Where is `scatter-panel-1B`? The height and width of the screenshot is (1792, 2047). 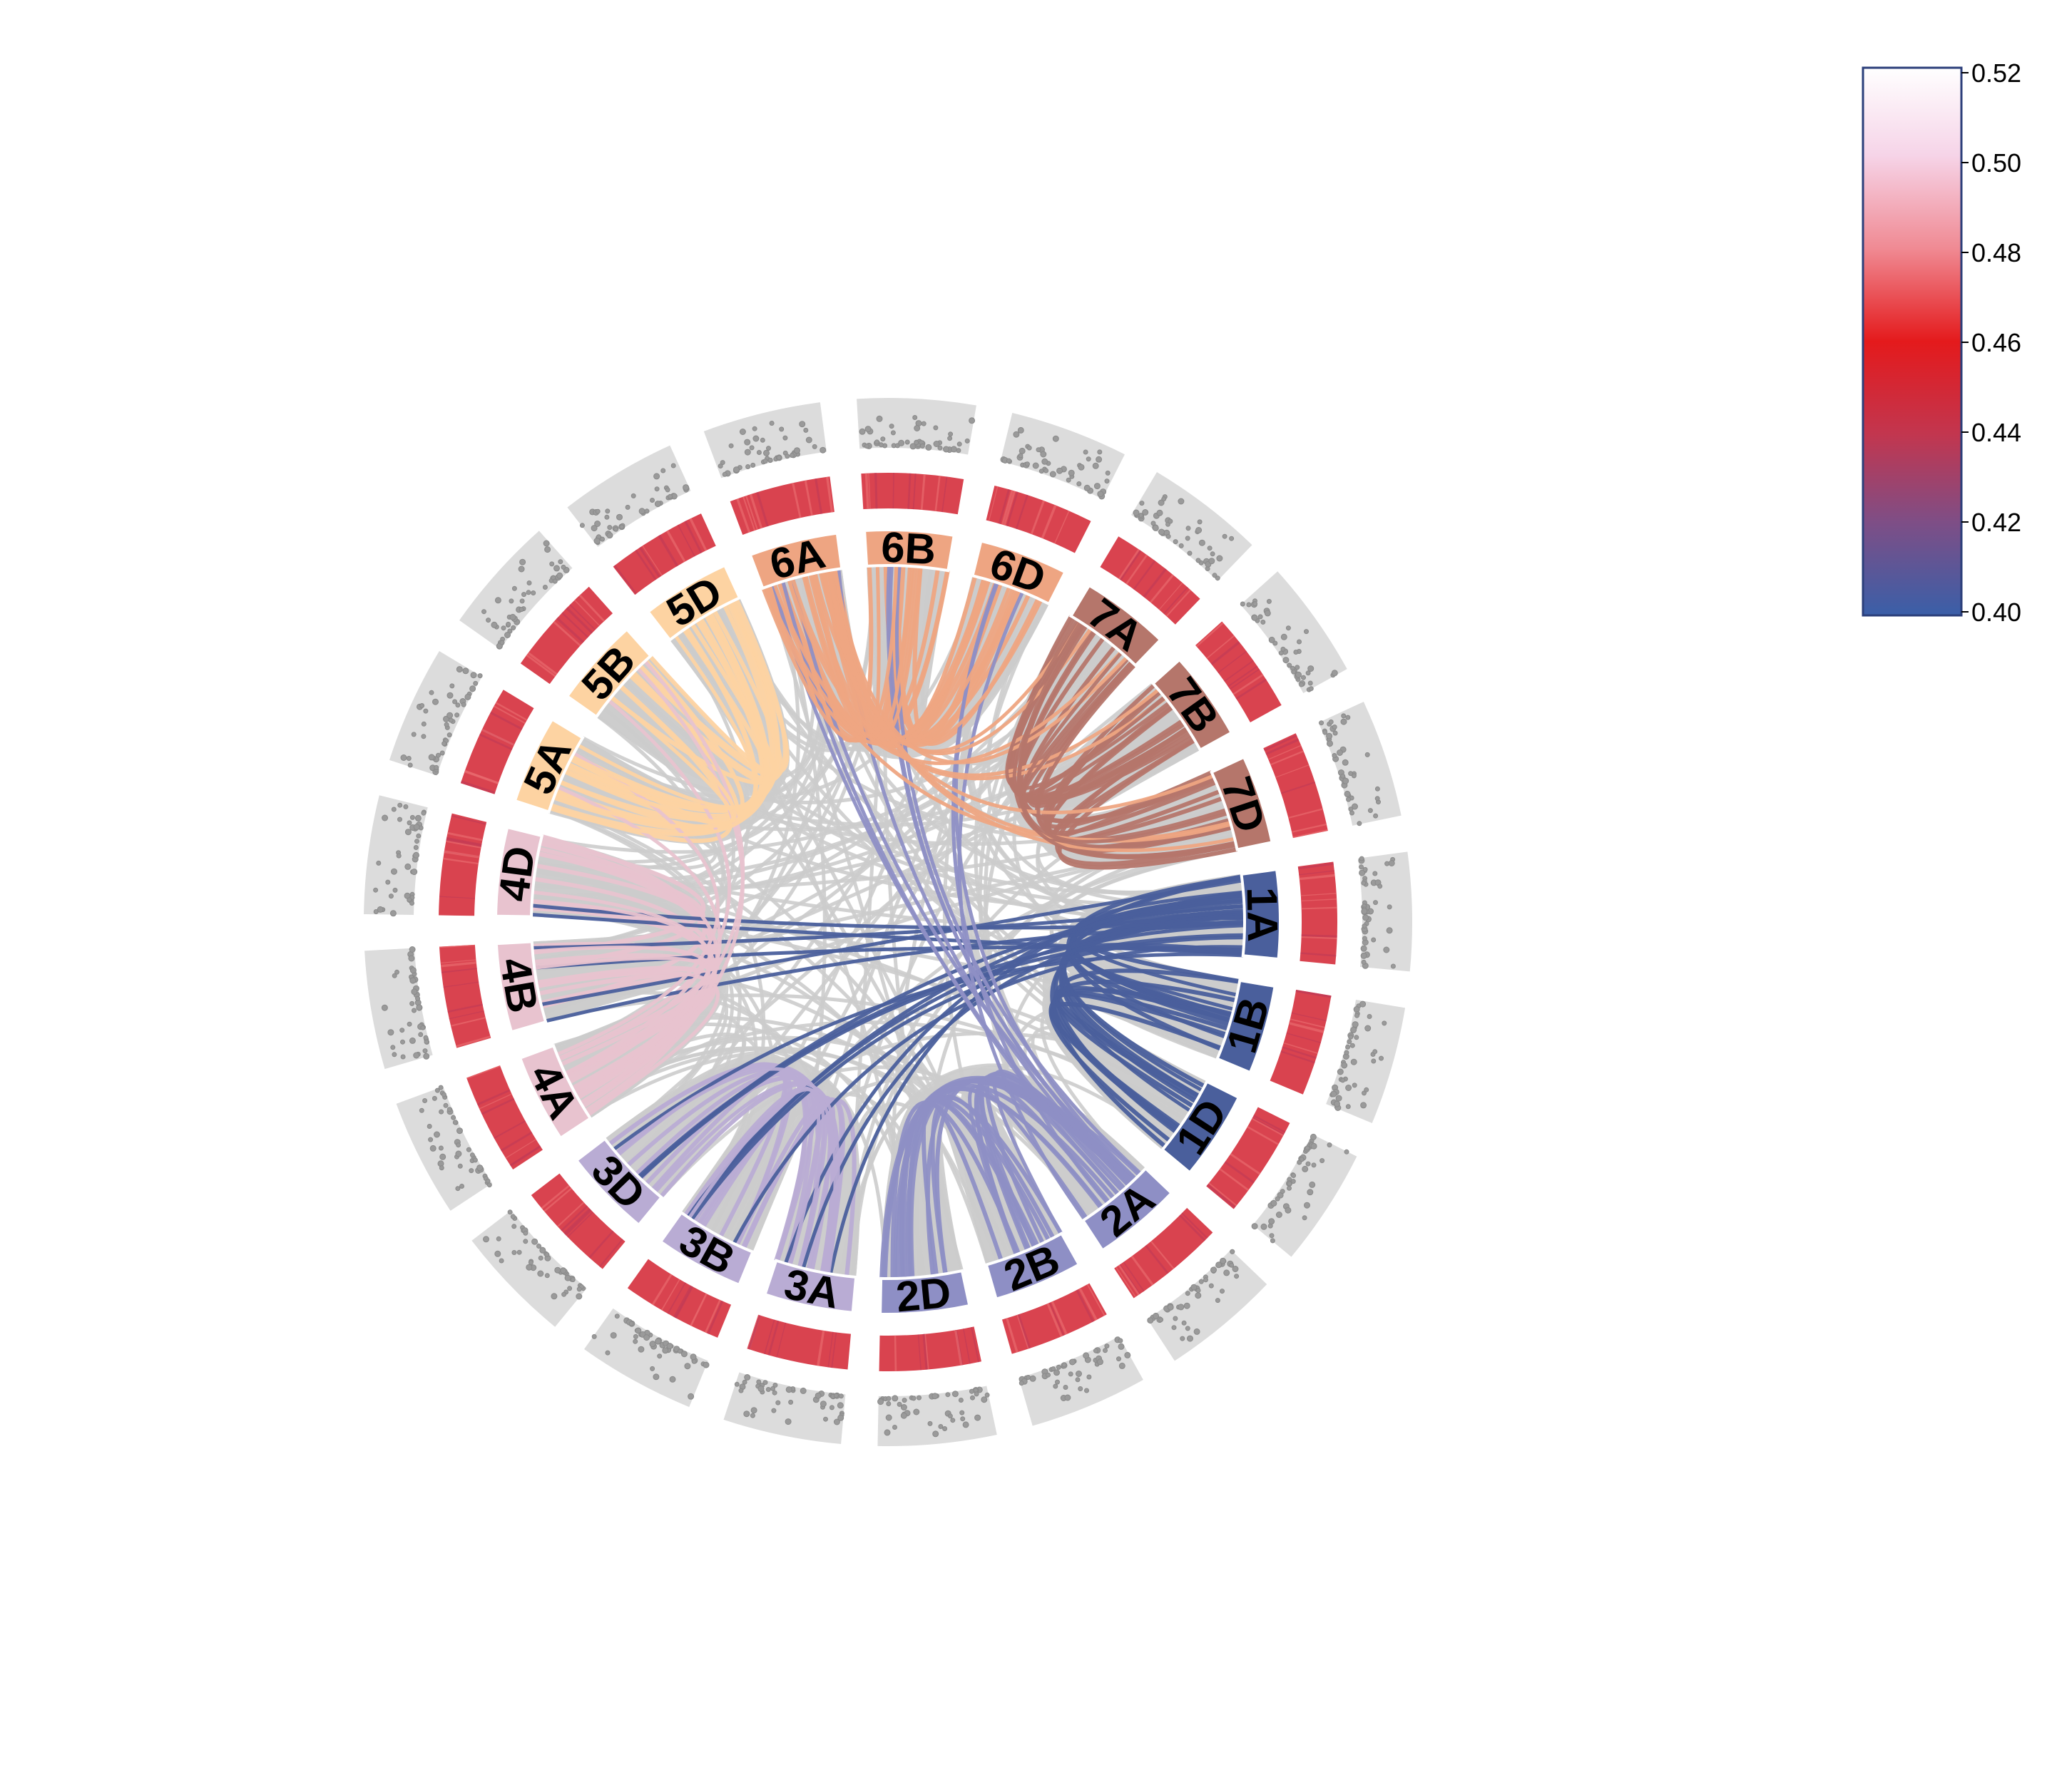
scatter-panel-1B is located at coordinates (1366, 1061).